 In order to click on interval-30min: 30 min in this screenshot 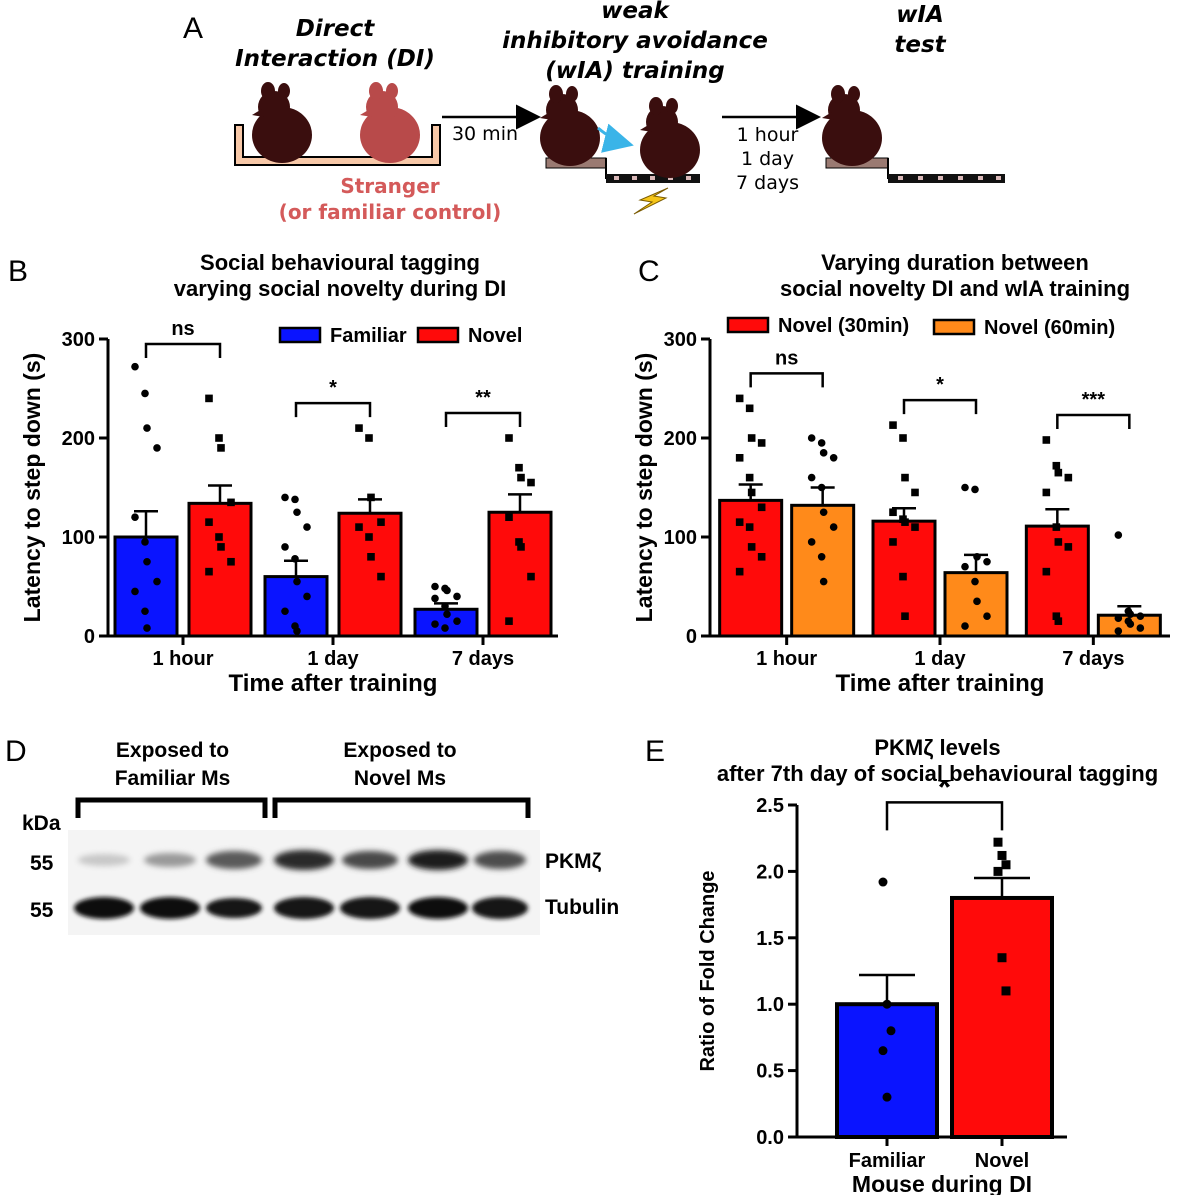, I will do `click(485, 134)`.